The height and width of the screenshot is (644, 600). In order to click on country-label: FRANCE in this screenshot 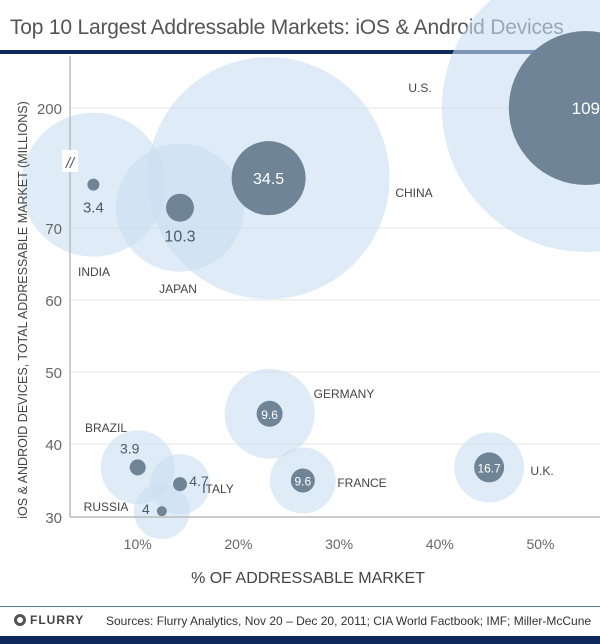, I will do `click(361, 483)`.